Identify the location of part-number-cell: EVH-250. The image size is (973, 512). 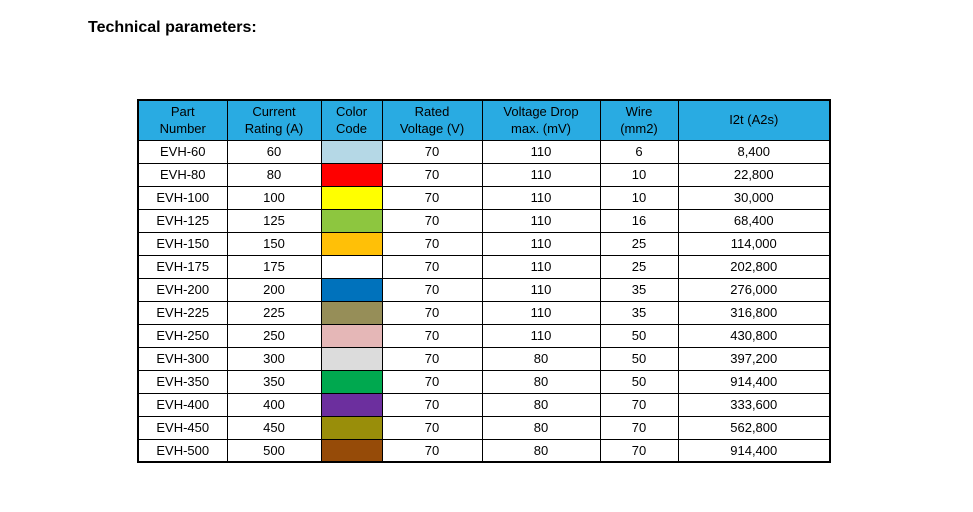
(182, 335).